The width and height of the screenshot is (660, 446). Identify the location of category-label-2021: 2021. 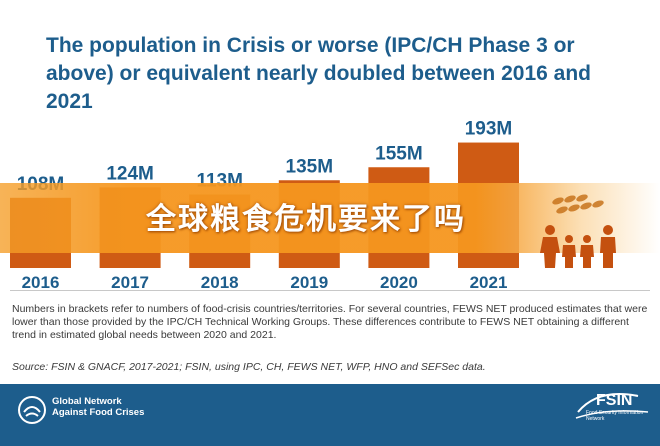
(489, 282).